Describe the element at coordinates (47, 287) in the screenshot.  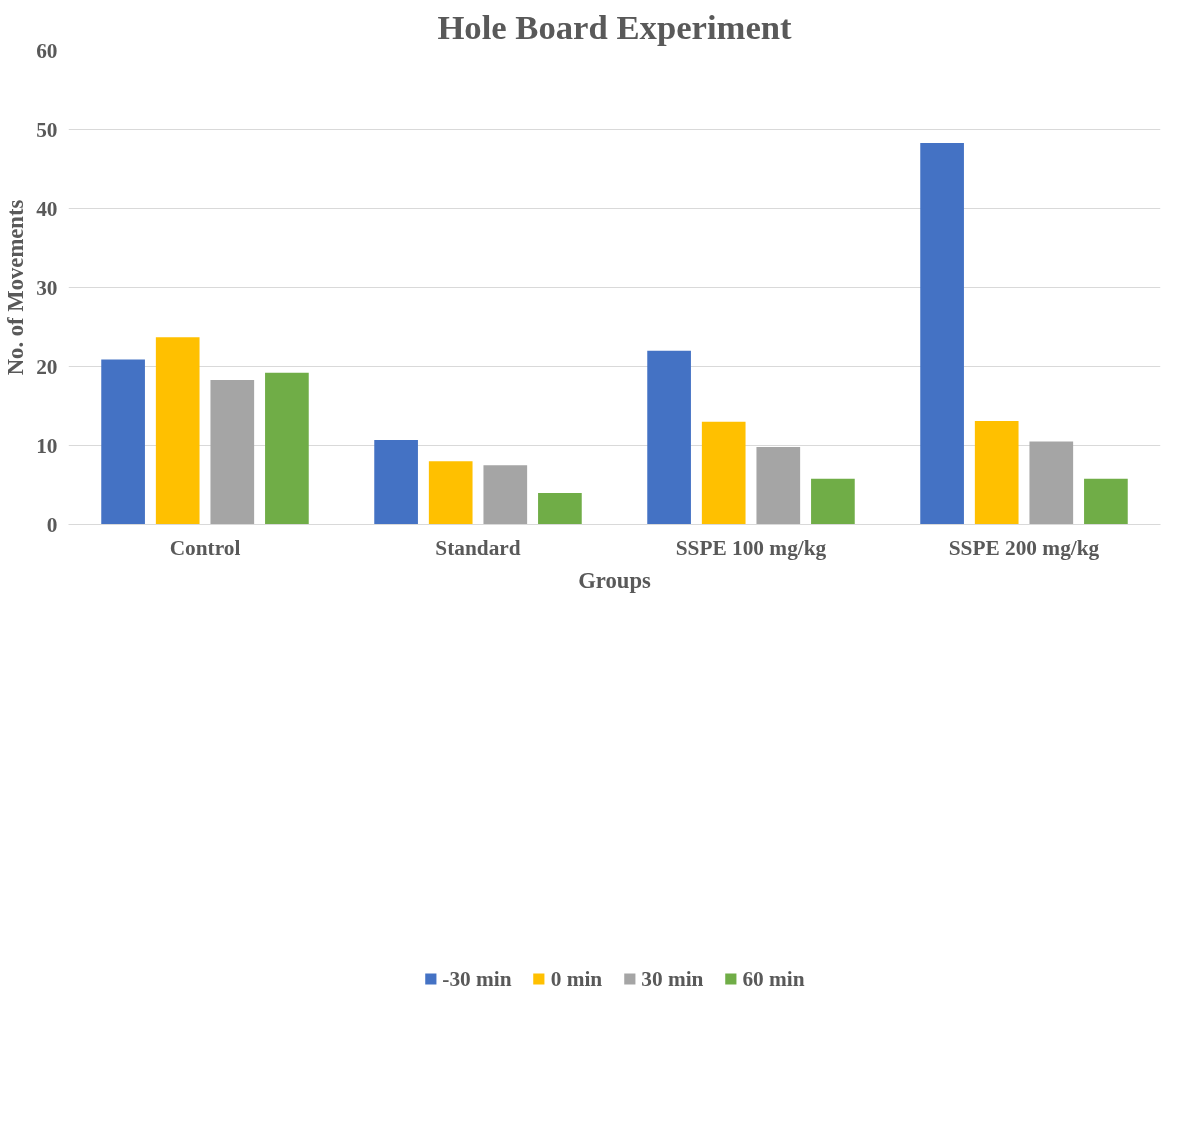
I see `y-tick-label: 30` at that location.